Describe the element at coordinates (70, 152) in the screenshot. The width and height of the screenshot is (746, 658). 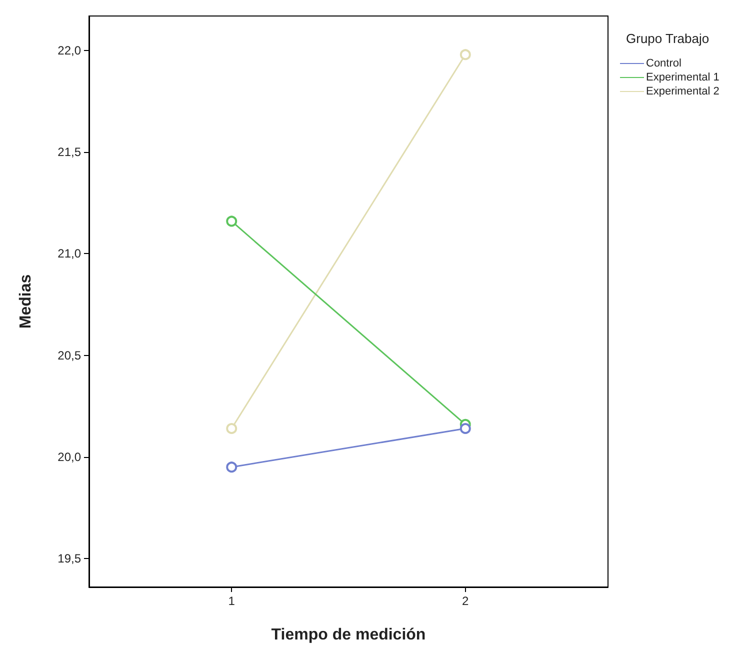
I see `y-tick-label: 21,5` at that location.